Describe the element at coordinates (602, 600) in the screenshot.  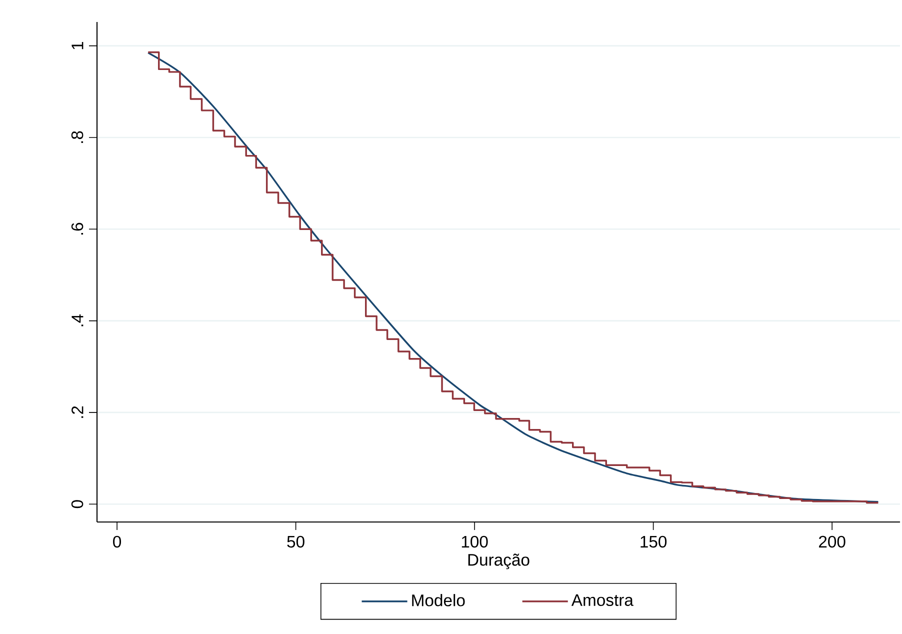
I see `legend-label: Amostra` at that location.